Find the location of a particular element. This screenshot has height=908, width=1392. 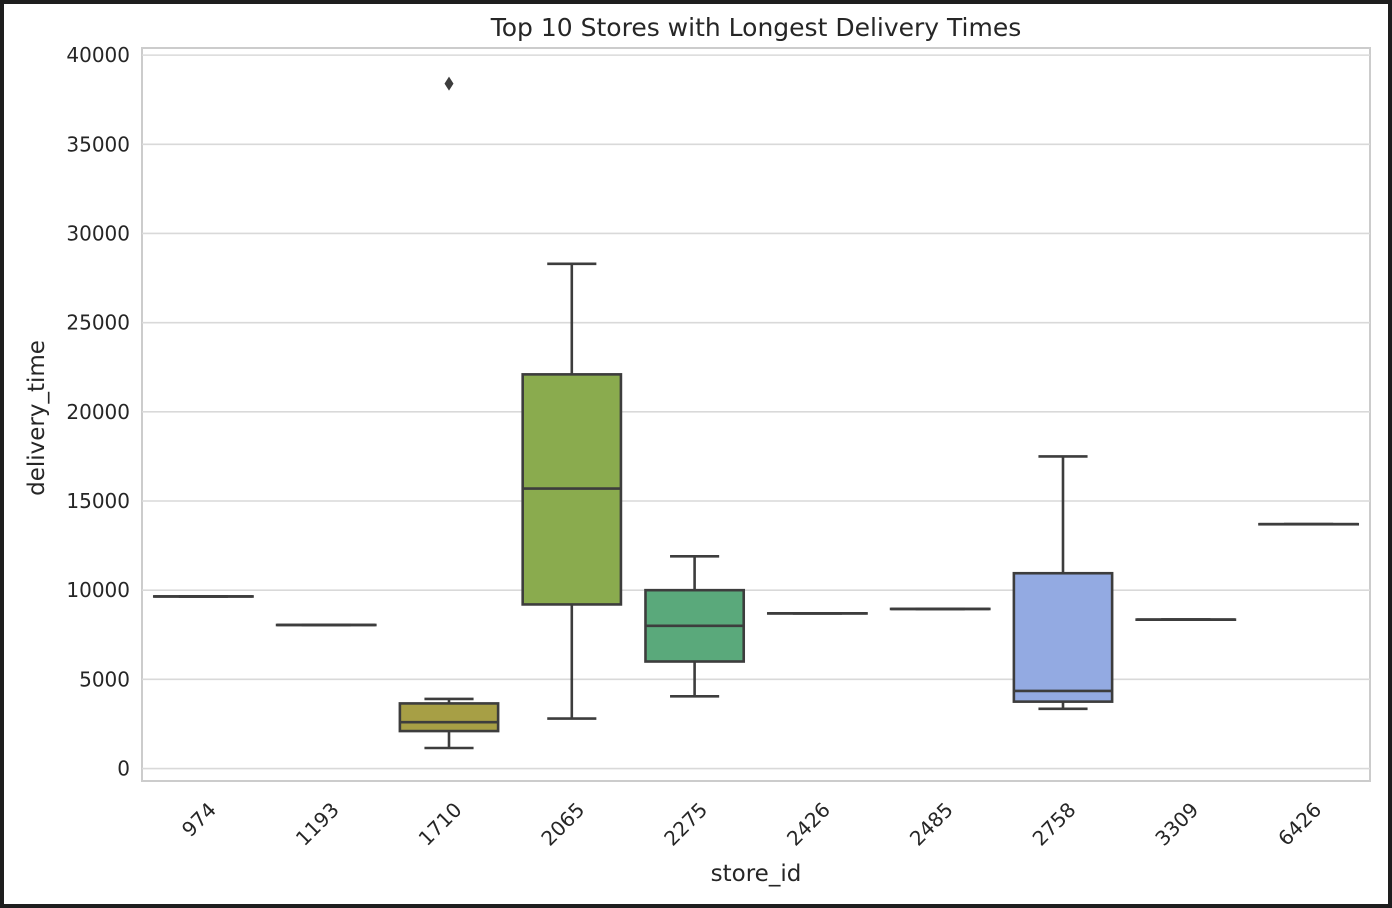

y-tick-label: 20000 is located at coordinates (98, 412).